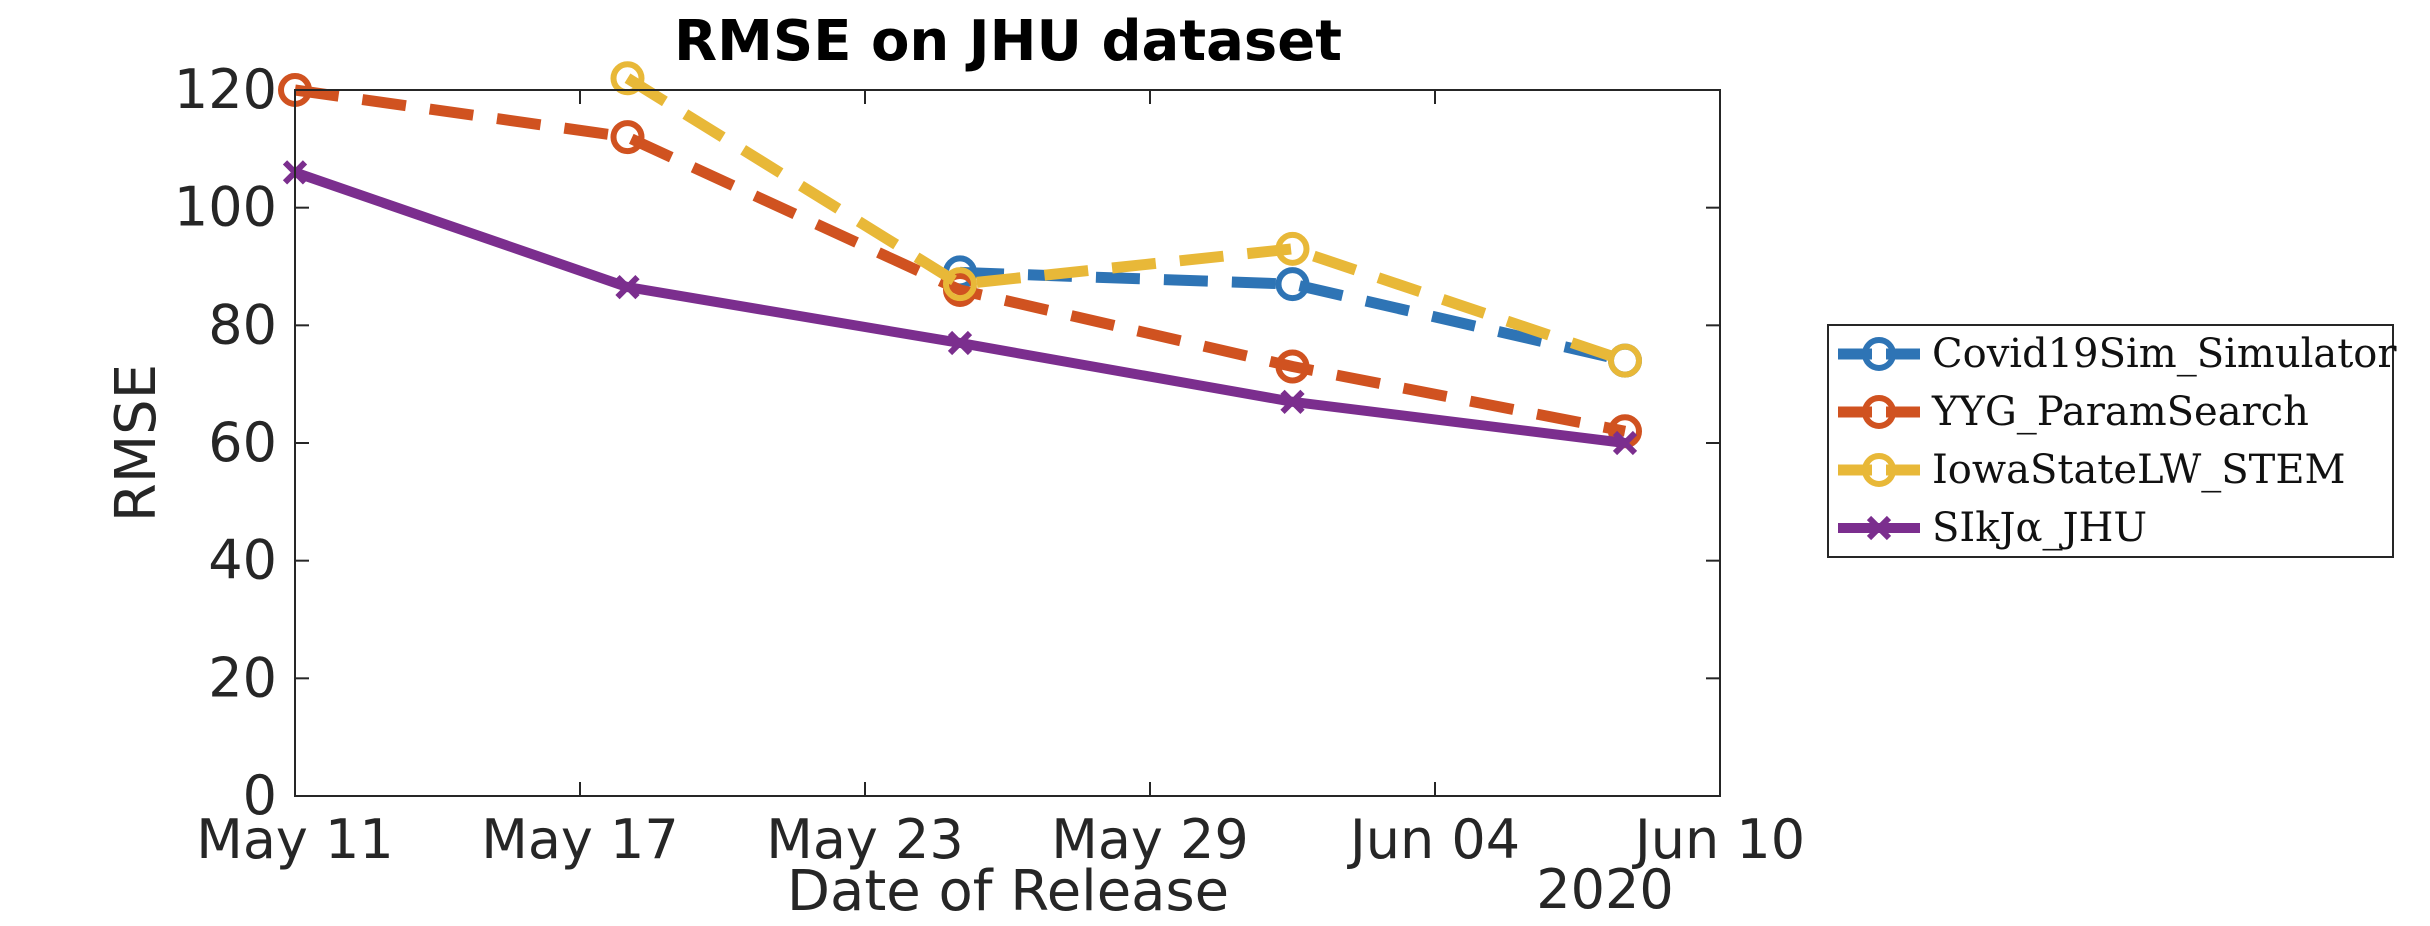 This screenshot has height=926, width=2430. What do you see at coordinates (2039, 528) in the screenshot?
I see `legend-label: SIkJα_JHU` at bounding box center [2039, 528].